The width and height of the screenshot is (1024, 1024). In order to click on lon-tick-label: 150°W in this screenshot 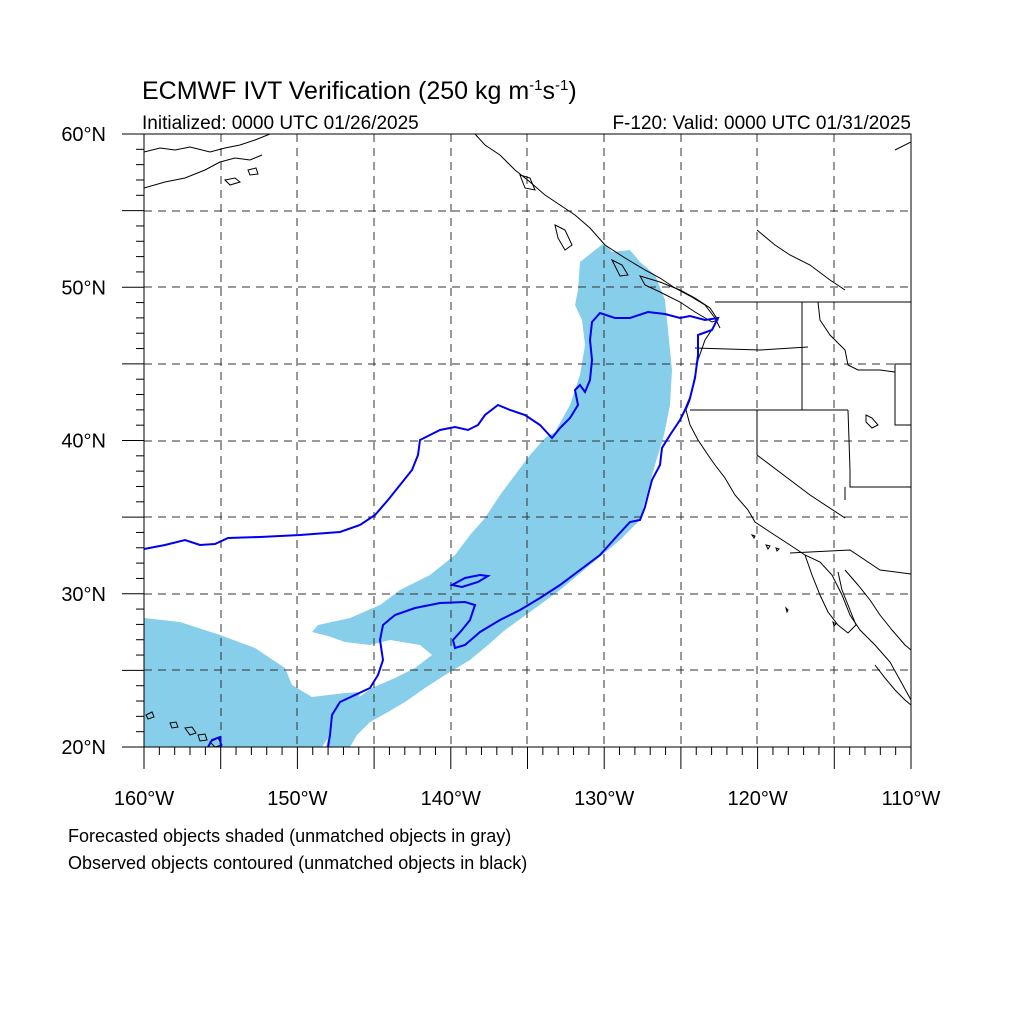, I will do `click(297, 799)`.